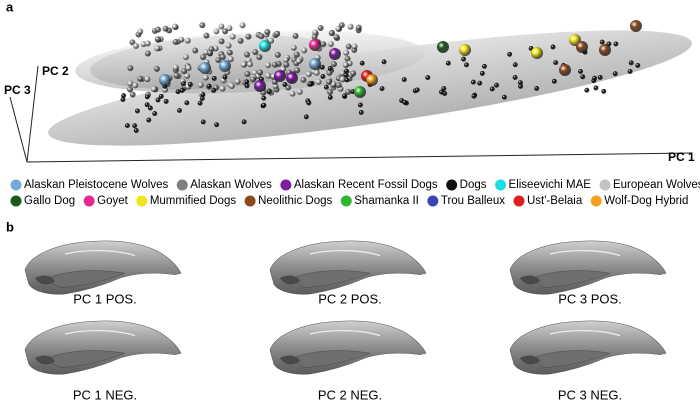 The image size is (700, 412). I want to click on legend-label: Eliseevichi MAE, so click(550, 185).